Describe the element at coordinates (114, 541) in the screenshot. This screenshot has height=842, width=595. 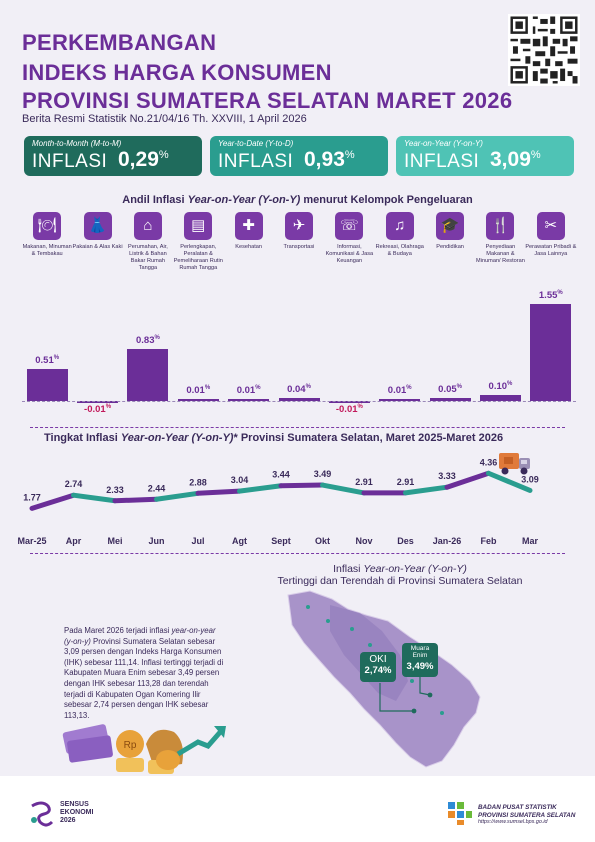
I see `line-x-tick-label: Mei` at that location.